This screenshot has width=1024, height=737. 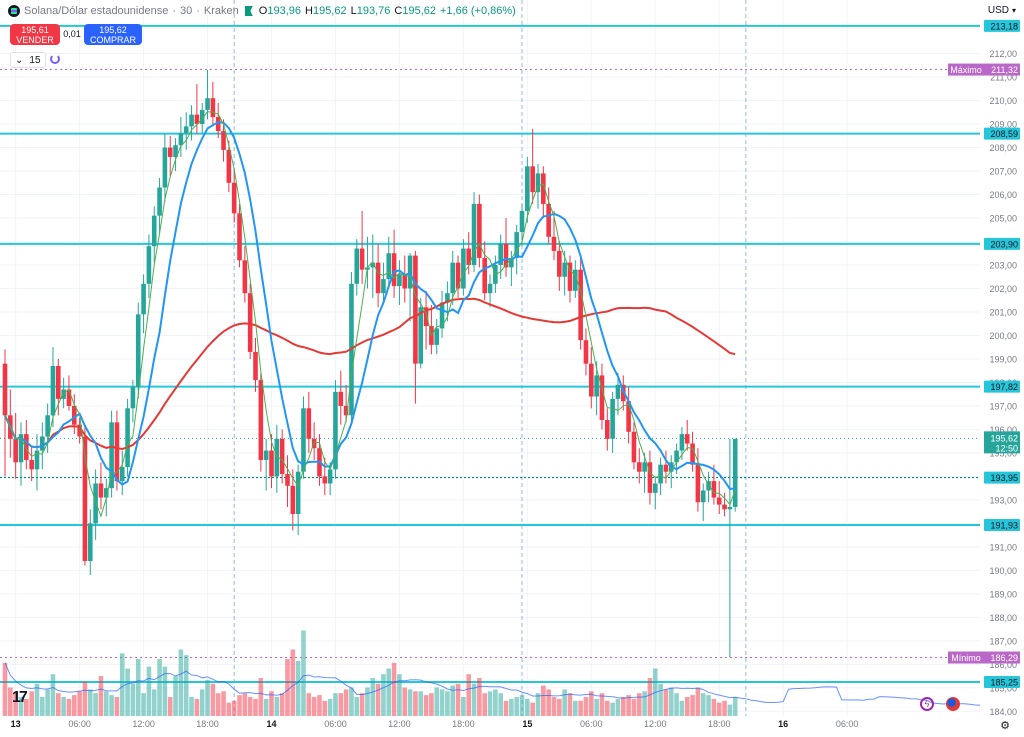 What do you see at coordinates (399, 724) in the screenshot?
I see `x-tick-label: 12:00` at bounding box center [399, 724].